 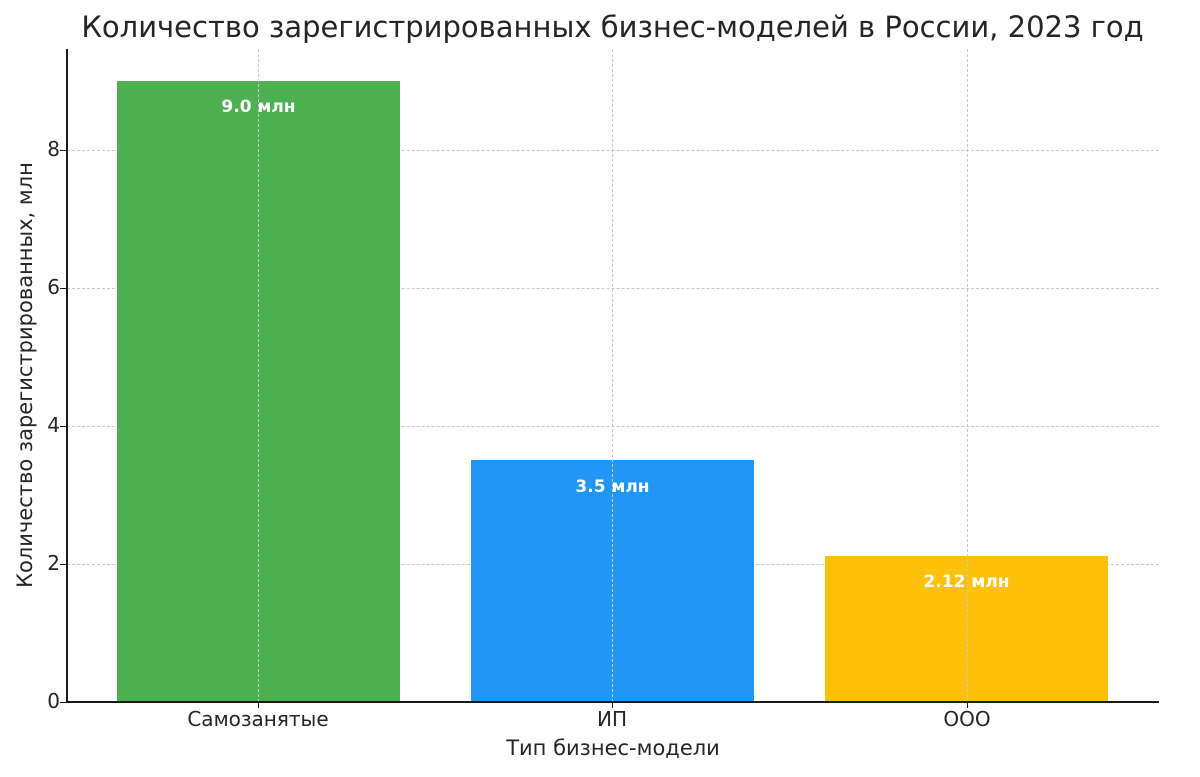 I want to click on y-tick-label: 0, so click(x=53, y=701).